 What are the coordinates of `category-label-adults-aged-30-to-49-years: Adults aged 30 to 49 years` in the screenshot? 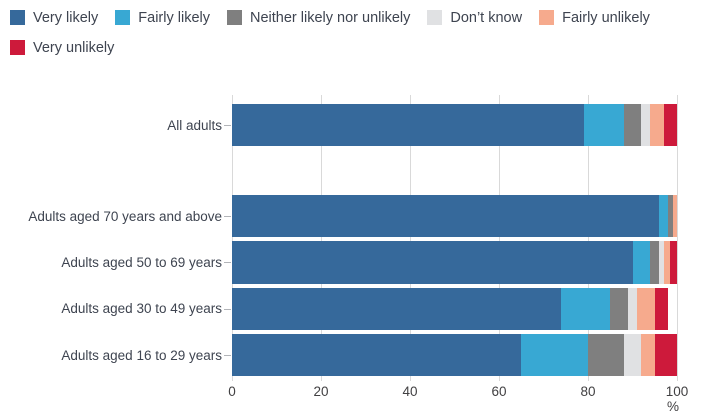 It's located at (141, 309).